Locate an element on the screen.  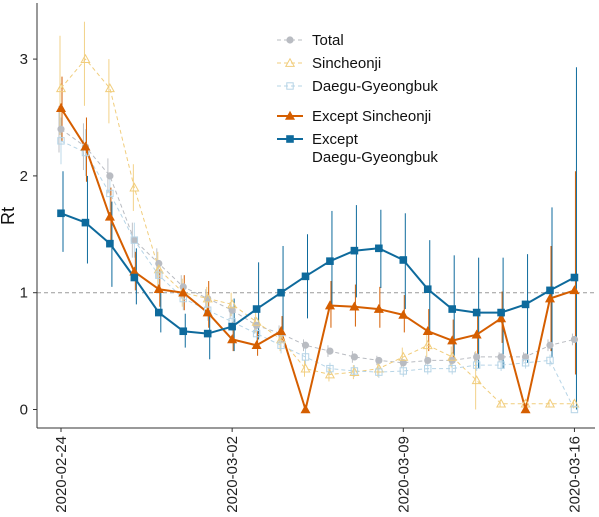
x-tick-label: 2020-03-09 is located at coordinates (403, 474).